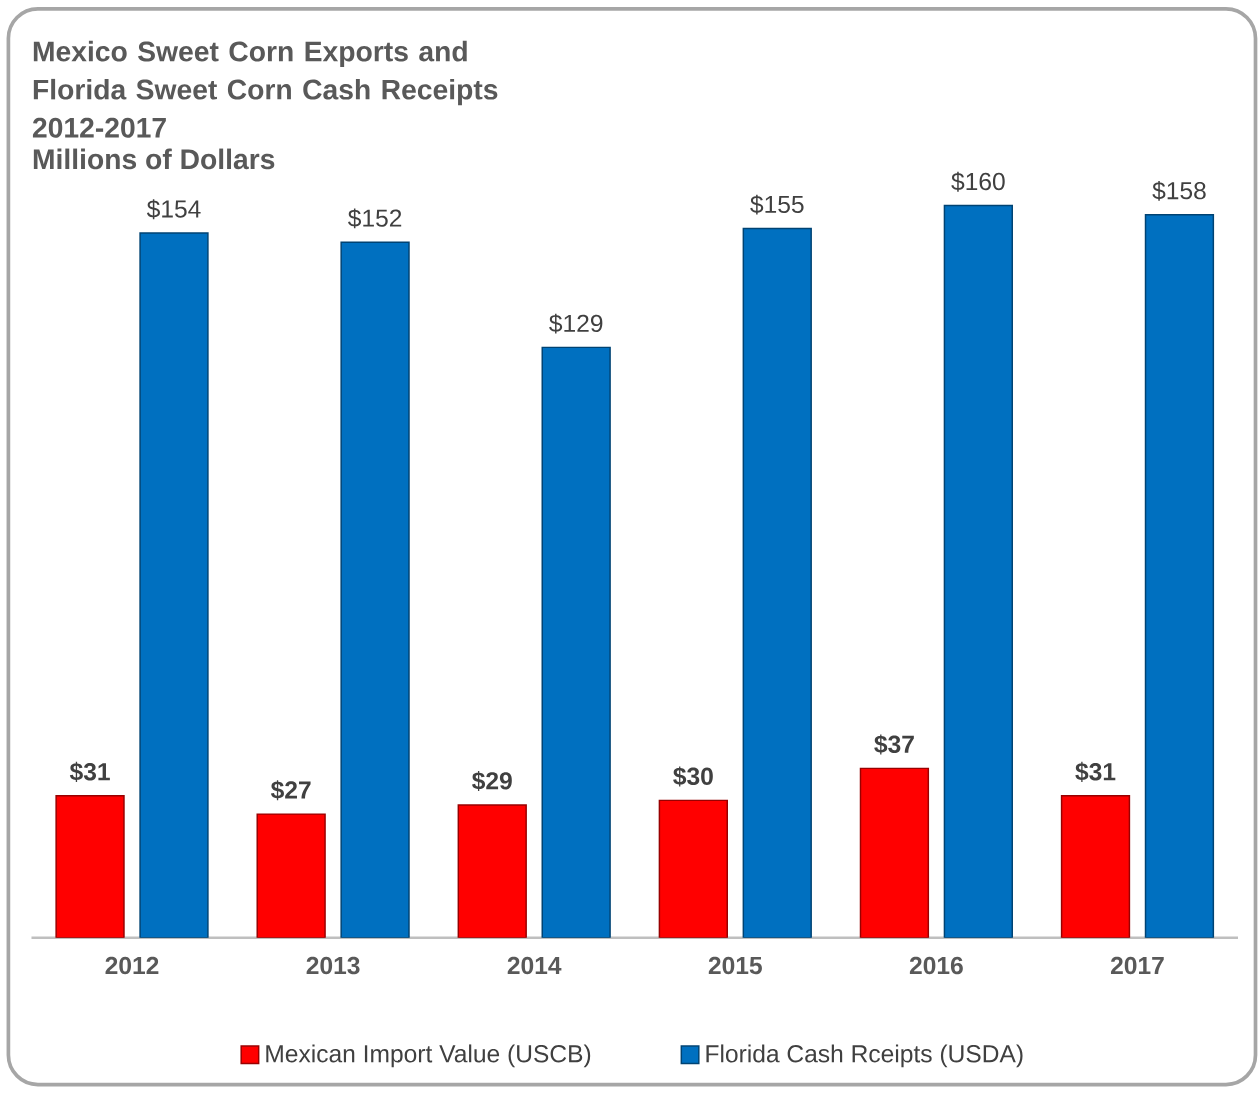 The width and height of the screenshot is (1259, 1093). I want to click on x-tick-label: 2015, so click(735, 965).